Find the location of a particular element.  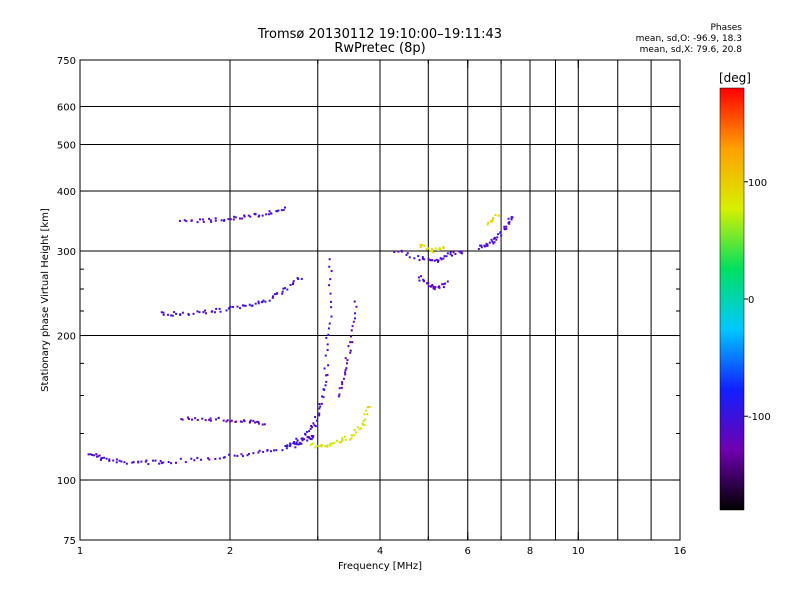

x-tick-label: 16 is located at coordinates (680, 551).